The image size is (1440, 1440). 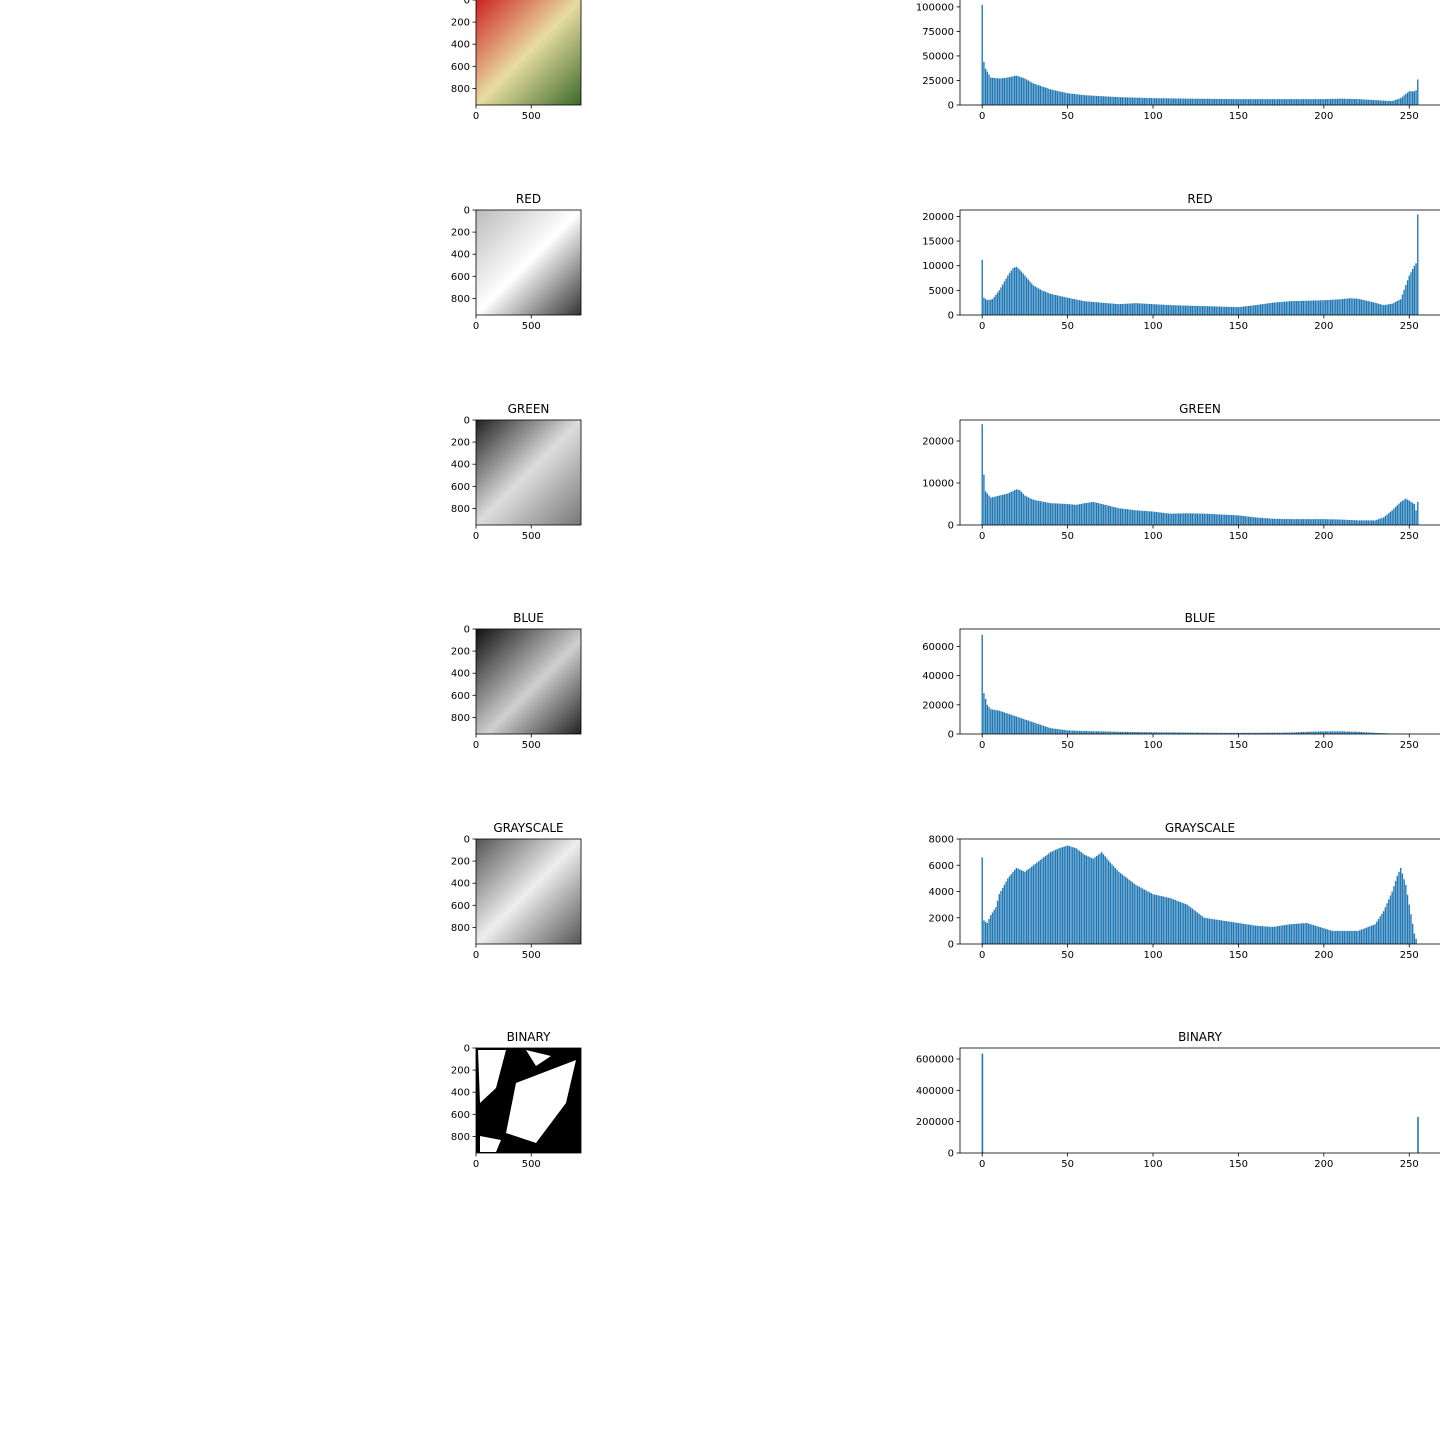 What do you see at coordinates (935, 7) in the screenshot?
I see `histogram-y-tick-label: 100000` at bounding box center [935, 7].